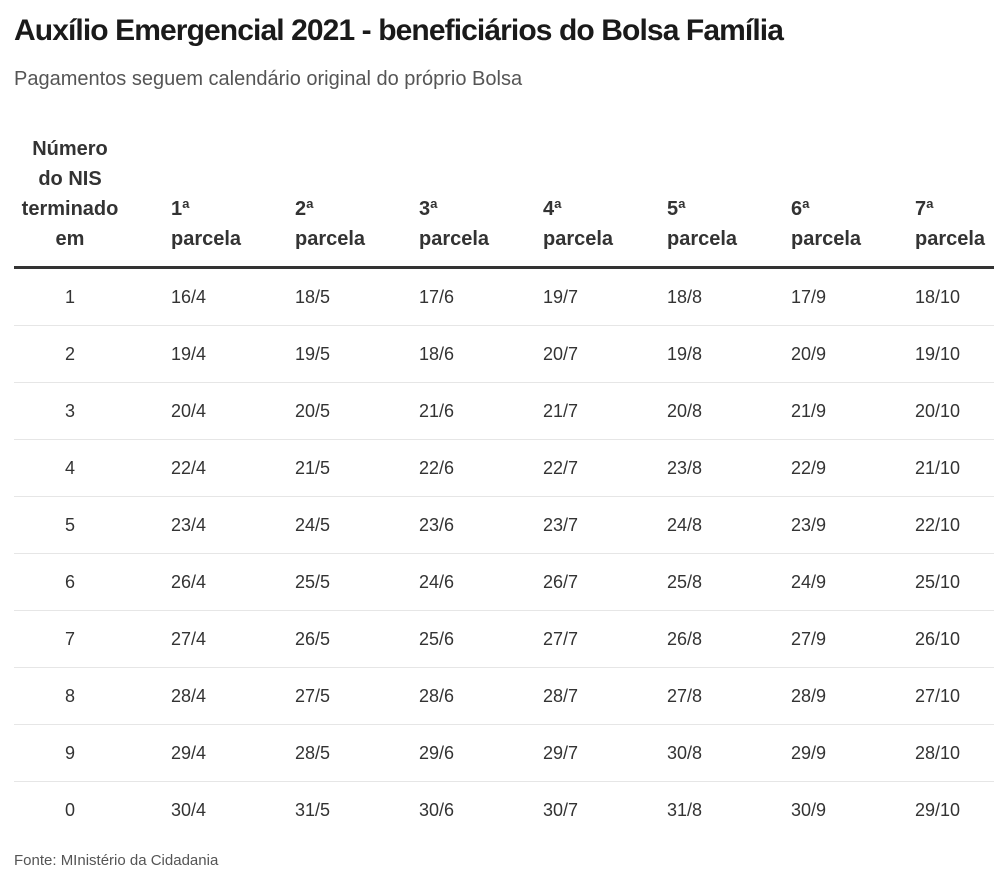 This screenshot has height=890, width=1008. I want to click on payment-date-cell: 26/7, so click(560, 582).